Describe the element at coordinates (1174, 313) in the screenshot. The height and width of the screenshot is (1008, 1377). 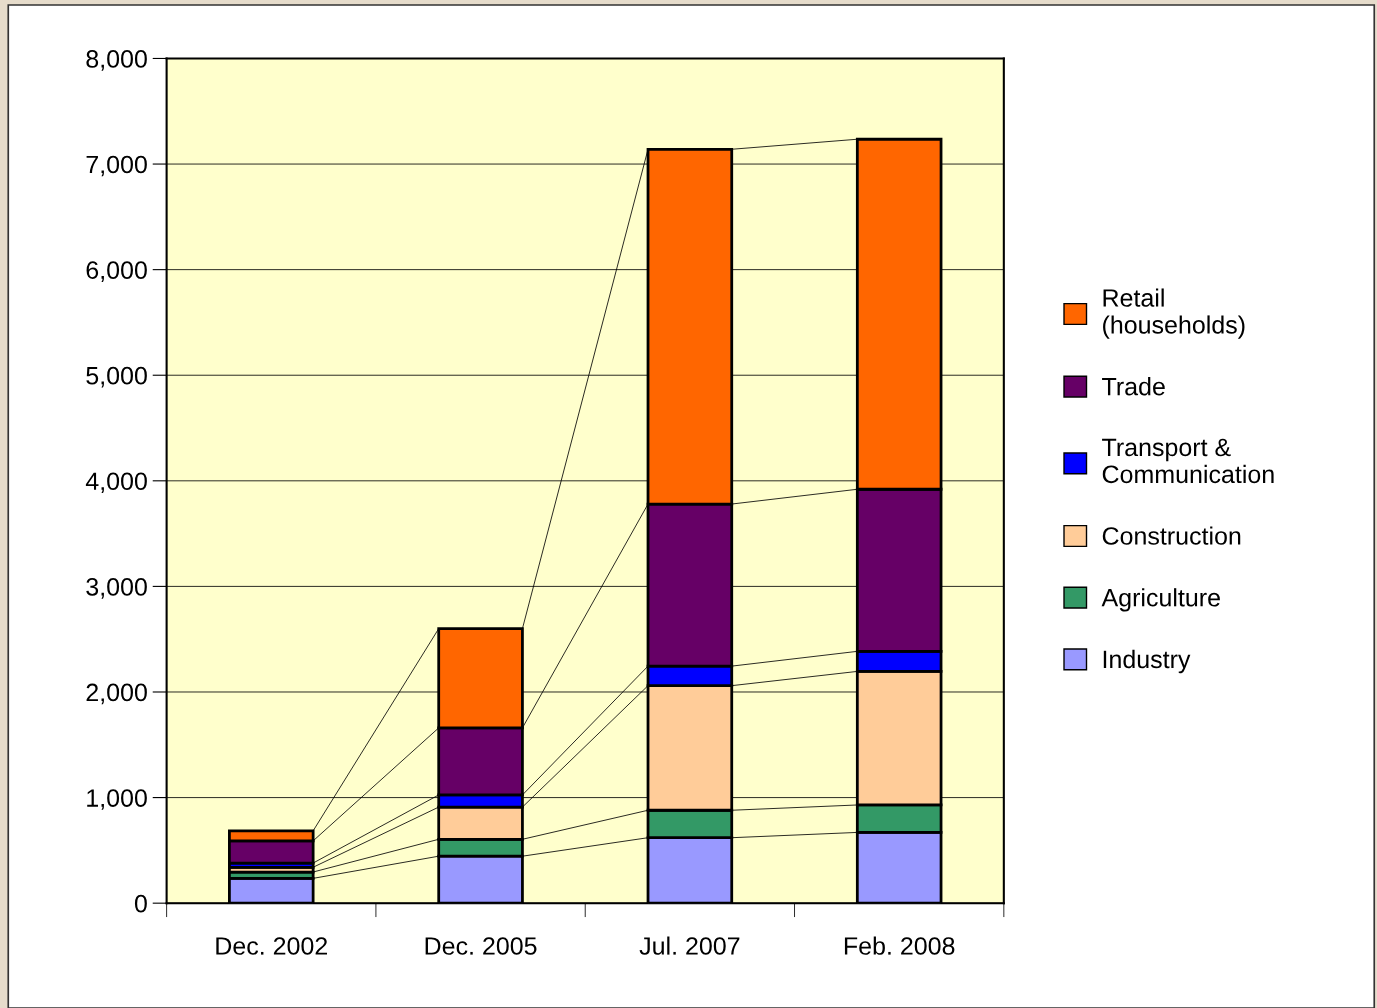
I see `legend-label: Retail (households)` at that location.